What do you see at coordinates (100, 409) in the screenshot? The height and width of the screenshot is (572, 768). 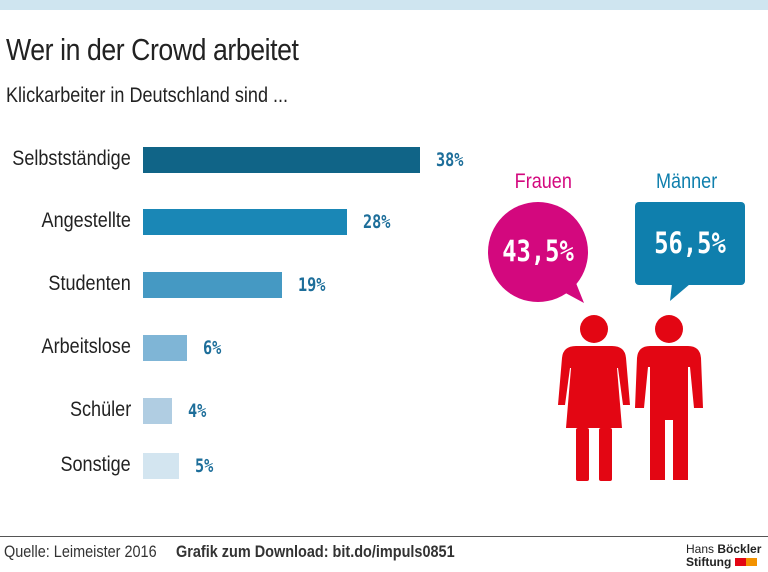 I see `category-label: Schüler` at bounding box center [100, 409].